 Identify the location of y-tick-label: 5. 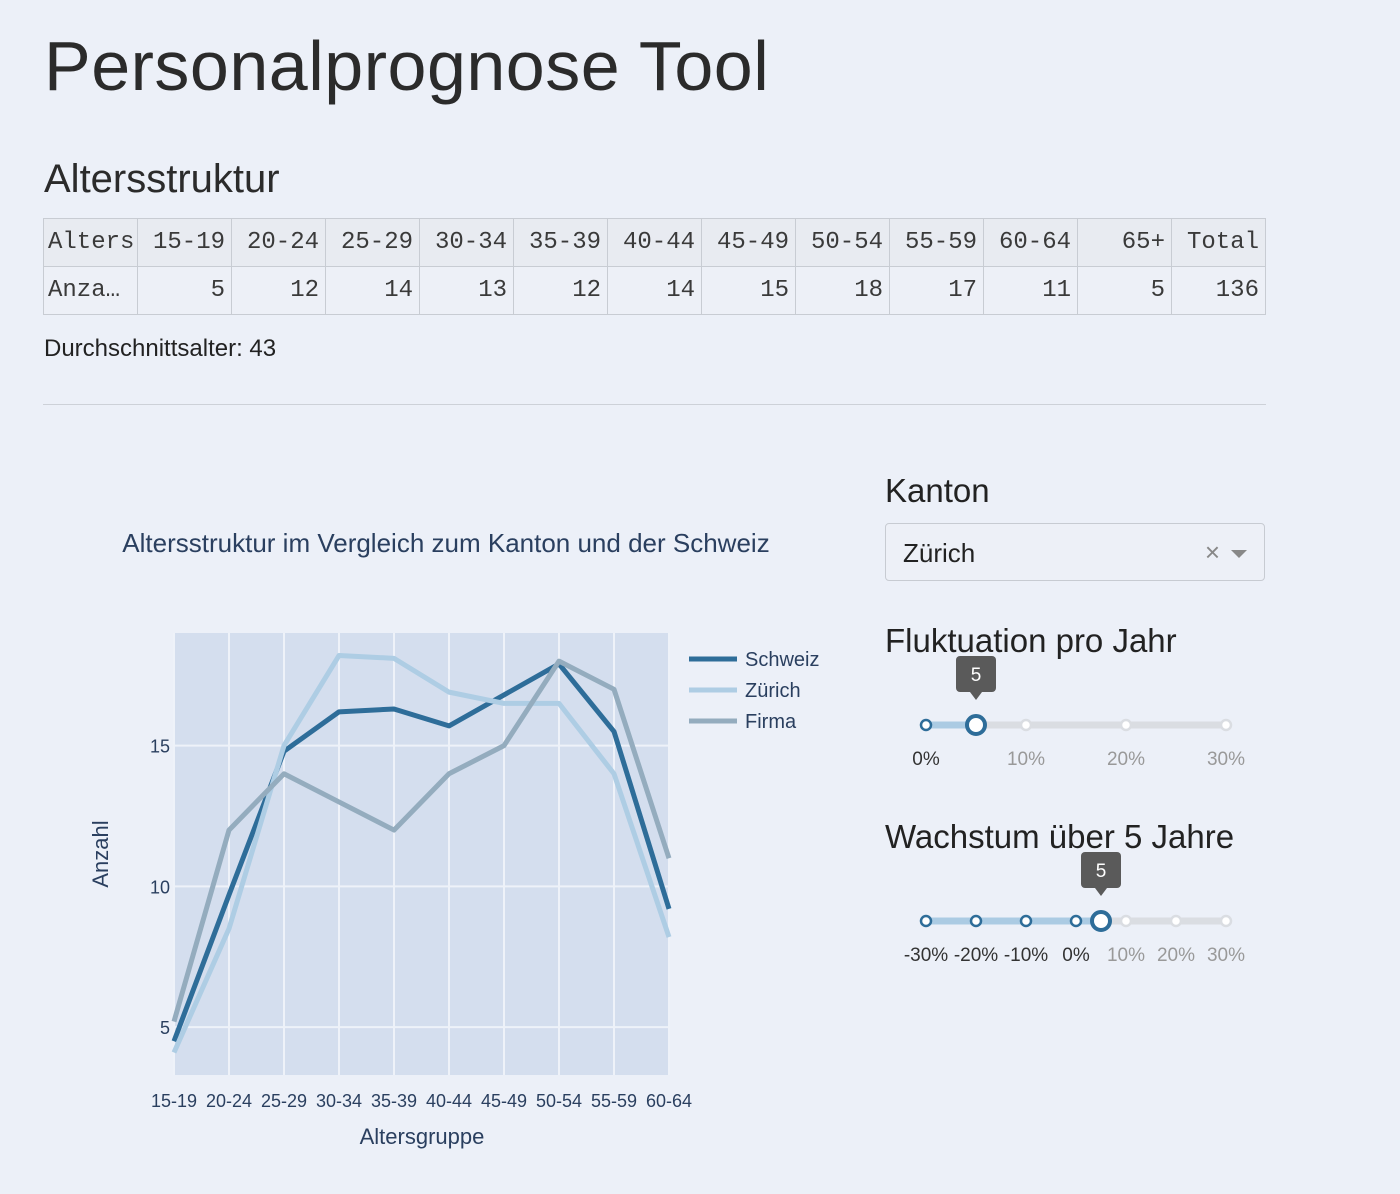
(165, 1028).